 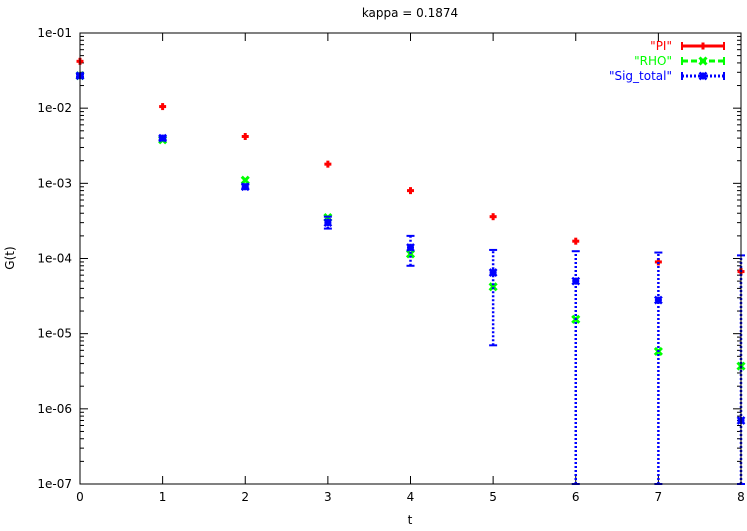 What do you see at coordinates (741, 497) in the screenshot?
I see `x-tick-label-8: 8` at bounding box center [741, 497].